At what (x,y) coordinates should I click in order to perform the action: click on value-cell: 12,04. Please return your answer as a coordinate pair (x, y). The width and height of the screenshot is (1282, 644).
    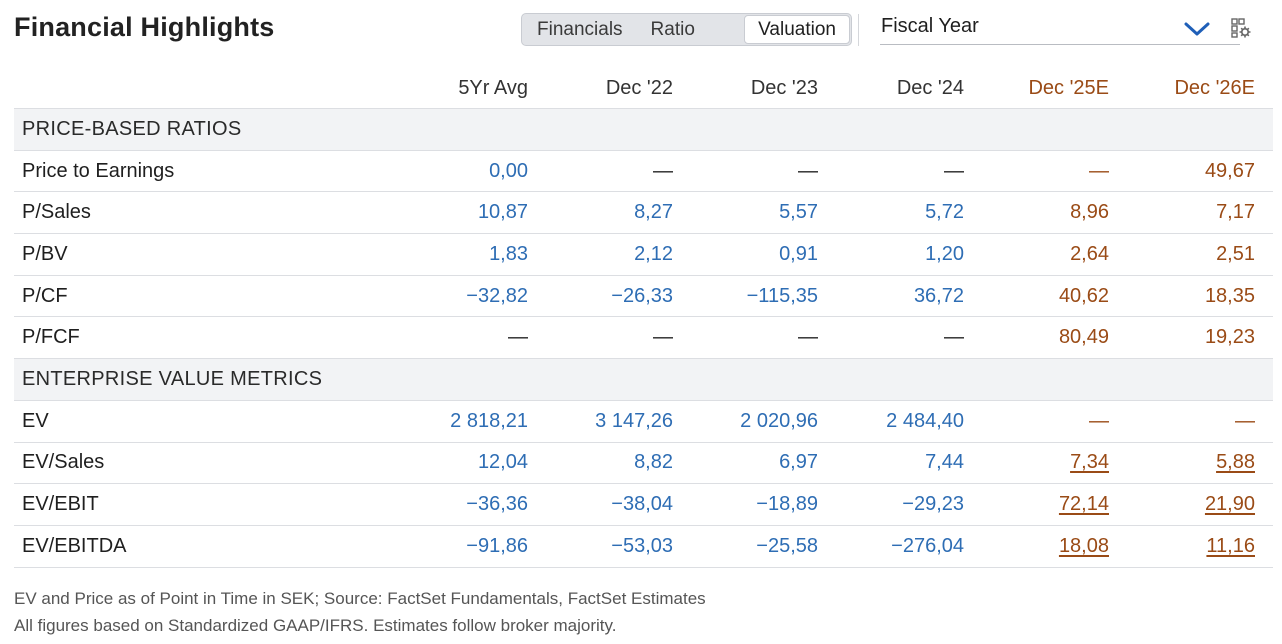
    Looking at the image, I should click on (502, 462).